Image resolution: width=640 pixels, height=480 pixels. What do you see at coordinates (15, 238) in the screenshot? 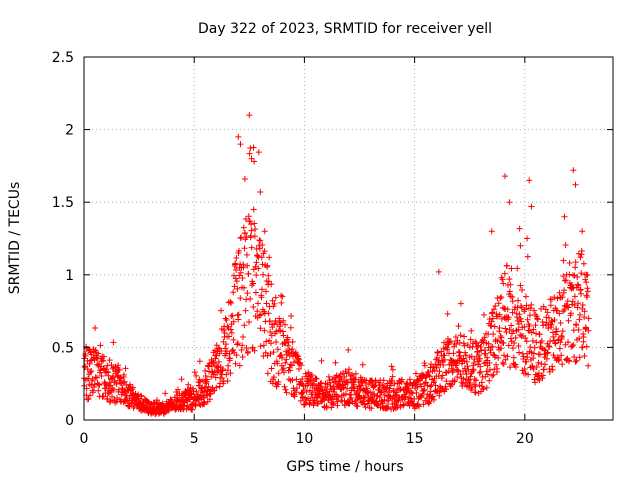
I see `y-axis-label: SRMTID / TECUs` at bounding box center [15, 238].